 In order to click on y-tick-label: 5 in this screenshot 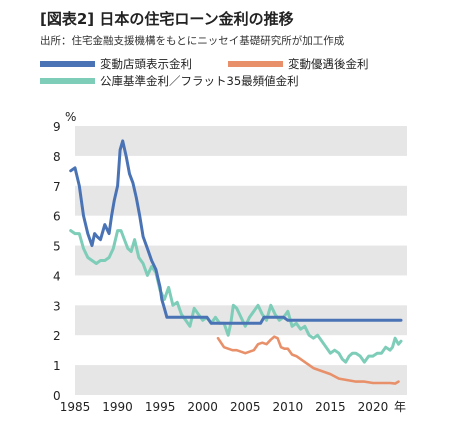, I will do `click(57, 247)`.